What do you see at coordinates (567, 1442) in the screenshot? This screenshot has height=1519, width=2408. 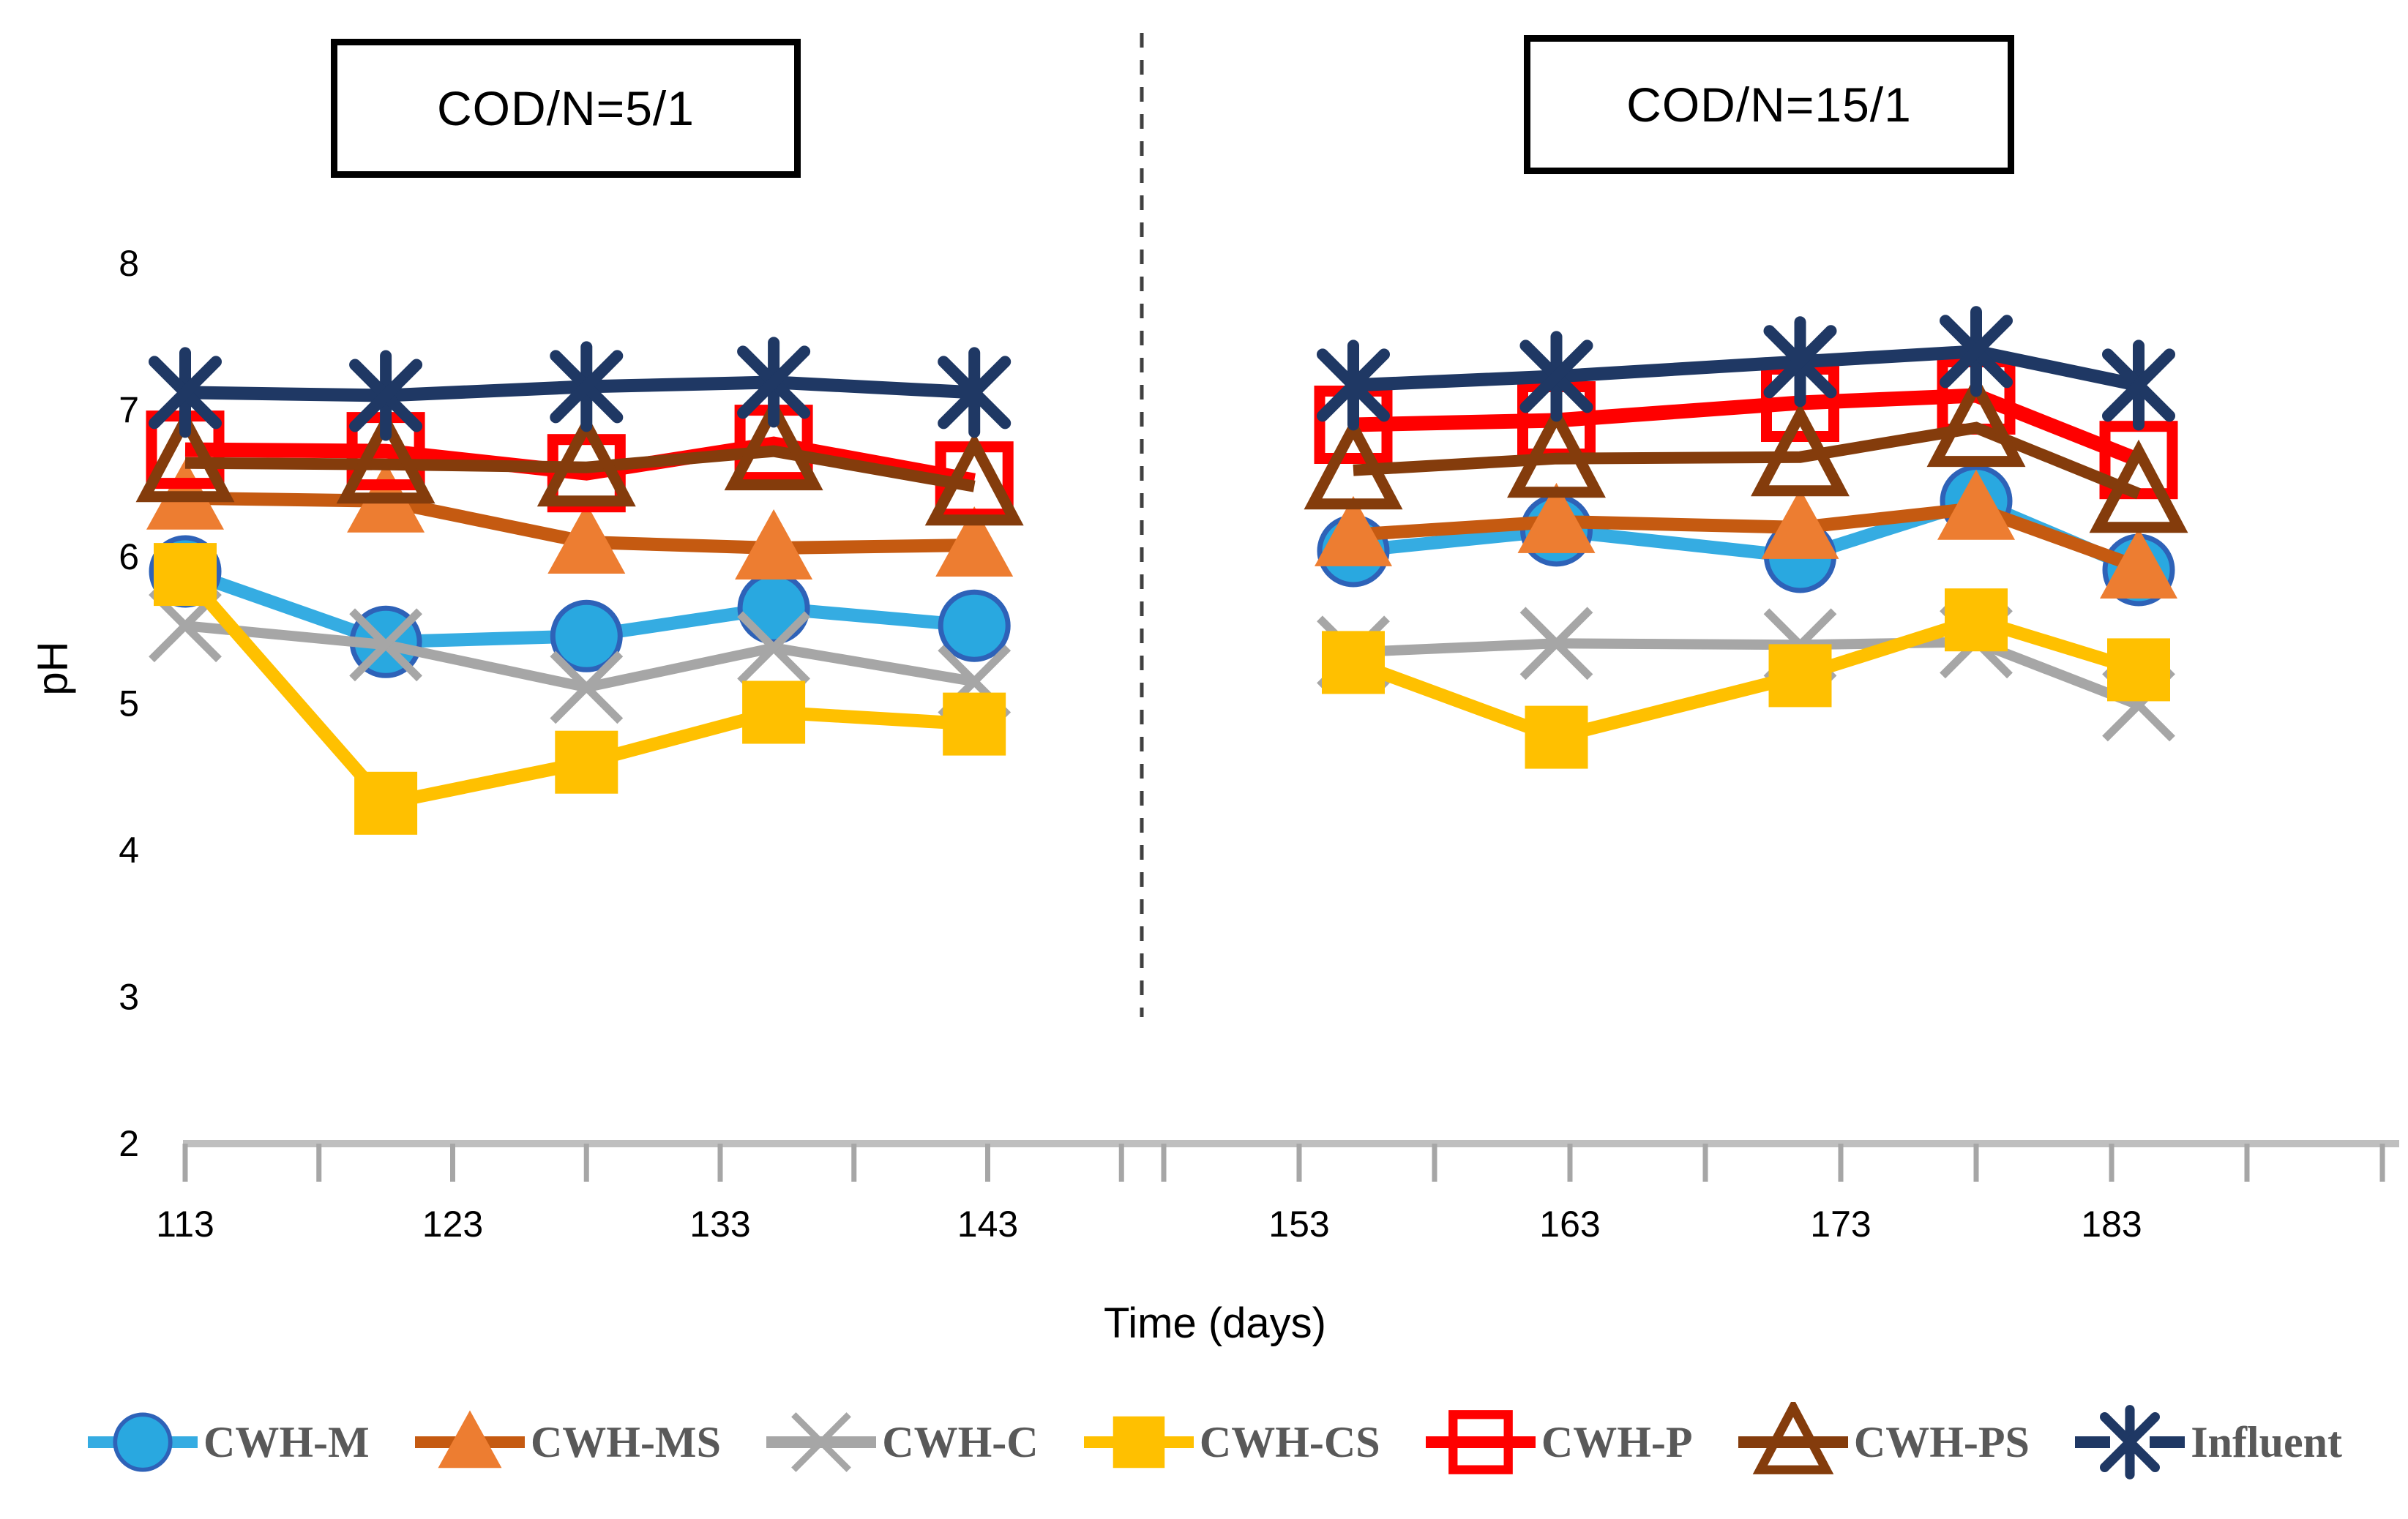 I see `legend-item-CWH-MS: CWH-MS` at bounding box center [567, 1442].